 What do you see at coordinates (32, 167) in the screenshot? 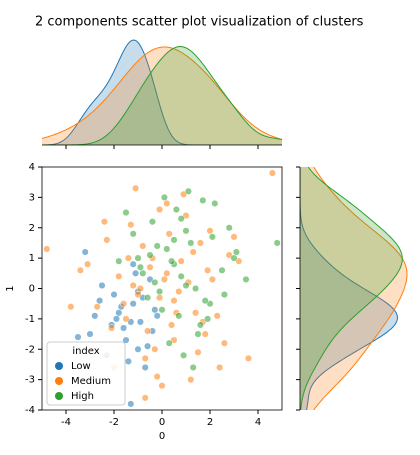
I see `y-tick-label: 4` at bounding box center [32, 167].